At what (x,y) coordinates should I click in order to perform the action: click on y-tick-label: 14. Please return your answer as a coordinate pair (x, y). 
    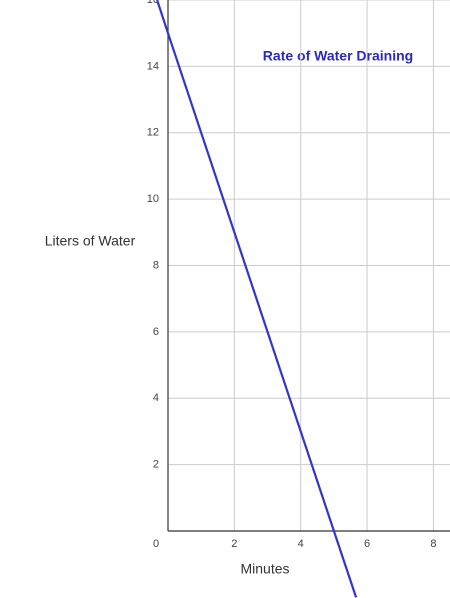
    Looking at the image, I should click on (153, 66).